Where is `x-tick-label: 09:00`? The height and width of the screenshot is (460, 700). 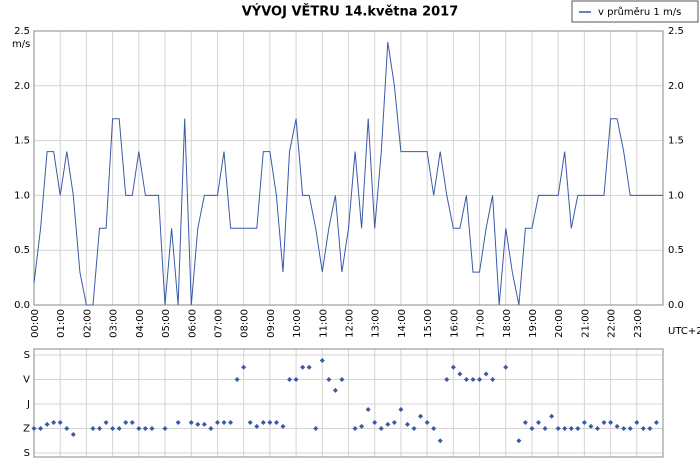
x-tick-label: 09:00 is located at coordinates (271, 323).